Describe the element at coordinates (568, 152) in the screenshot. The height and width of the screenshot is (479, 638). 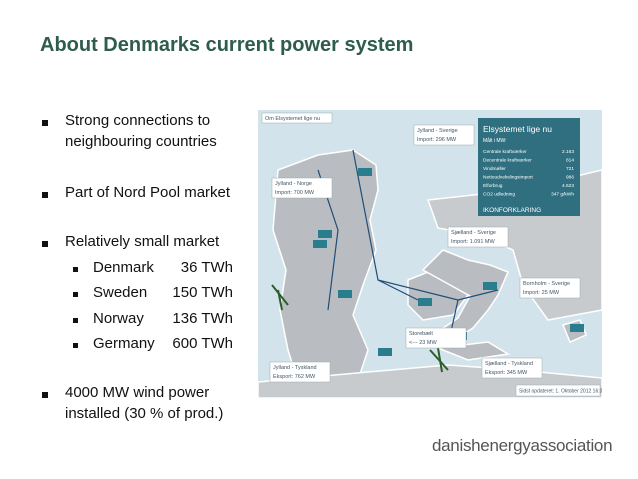
I see `panel-value: 2.163` at that location.